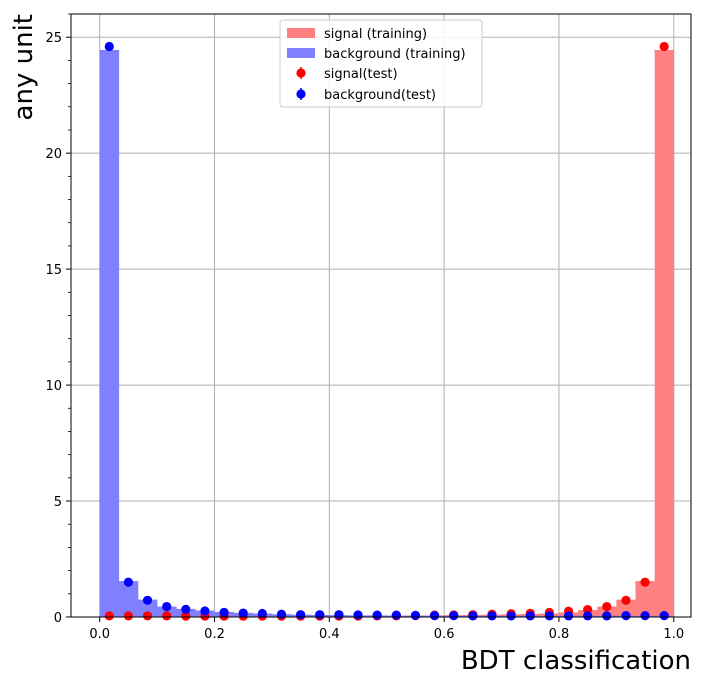  What do you see at coordinates (559, 634) in the screenshot?
I see `x-tick-label: 0.8` at bounding box center [559, 634].